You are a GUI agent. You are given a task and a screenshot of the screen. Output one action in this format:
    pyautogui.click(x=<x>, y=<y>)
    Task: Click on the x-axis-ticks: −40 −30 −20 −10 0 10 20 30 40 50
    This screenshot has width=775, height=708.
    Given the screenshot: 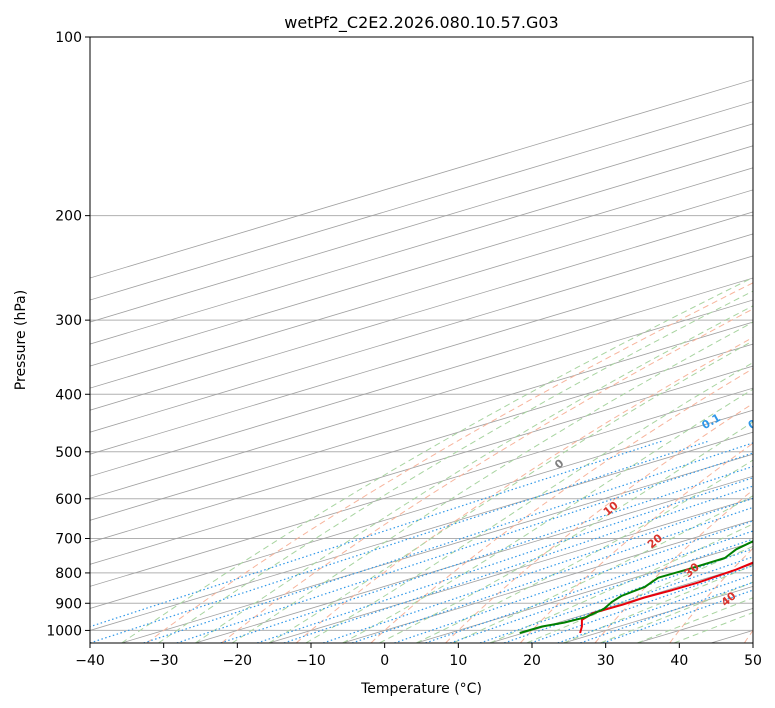 What is the action you would take?
    pyautogui.click(x=418, y=656)
    